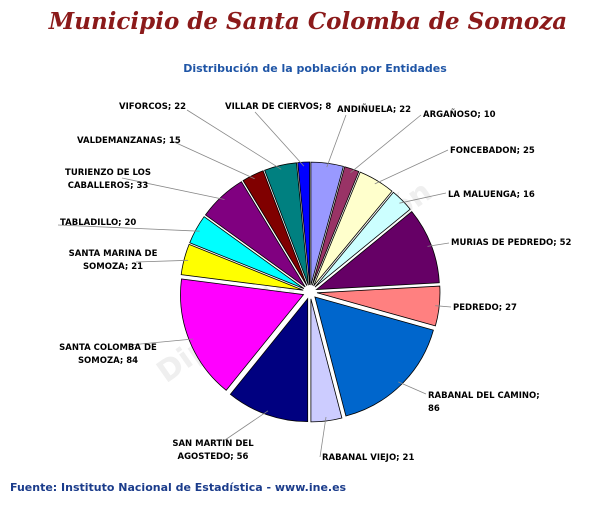  I want to click on pie-slice-foncebadon, so click(353, 229).